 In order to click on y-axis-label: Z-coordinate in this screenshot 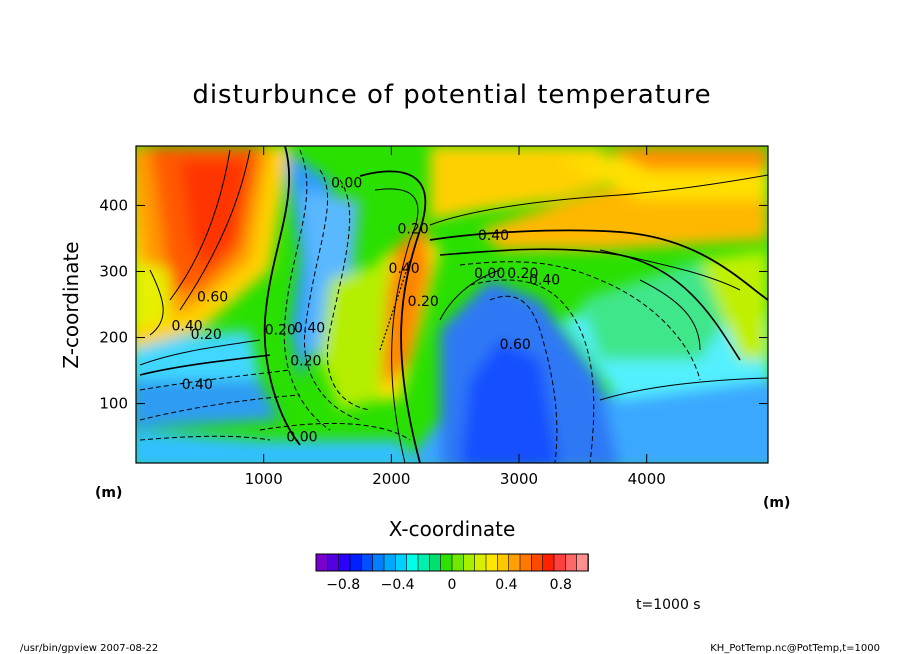, I will do `click(71, 304)`.